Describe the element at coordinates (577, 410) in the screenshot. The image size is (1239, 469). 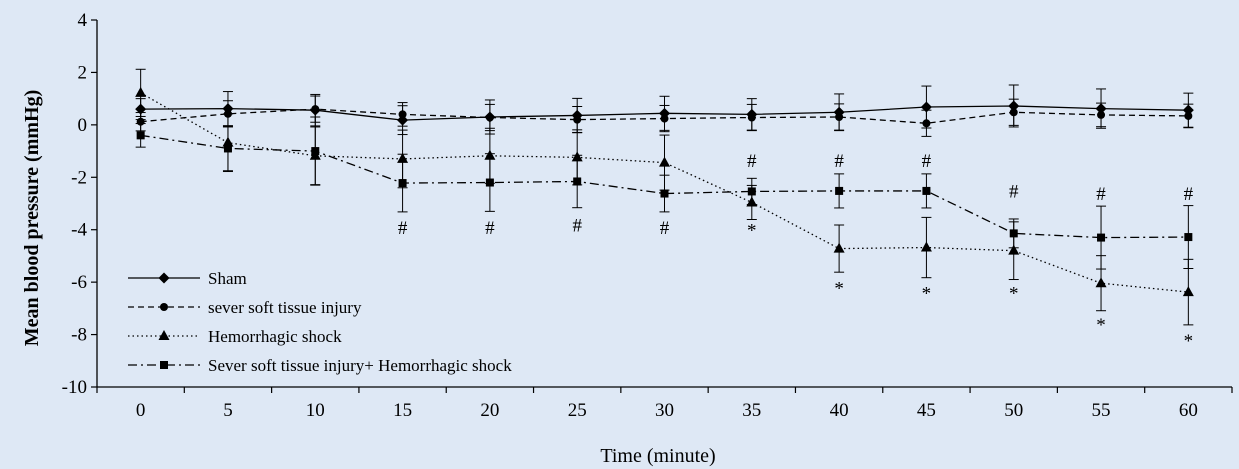
I see `x-tick-label: 25` at that location.